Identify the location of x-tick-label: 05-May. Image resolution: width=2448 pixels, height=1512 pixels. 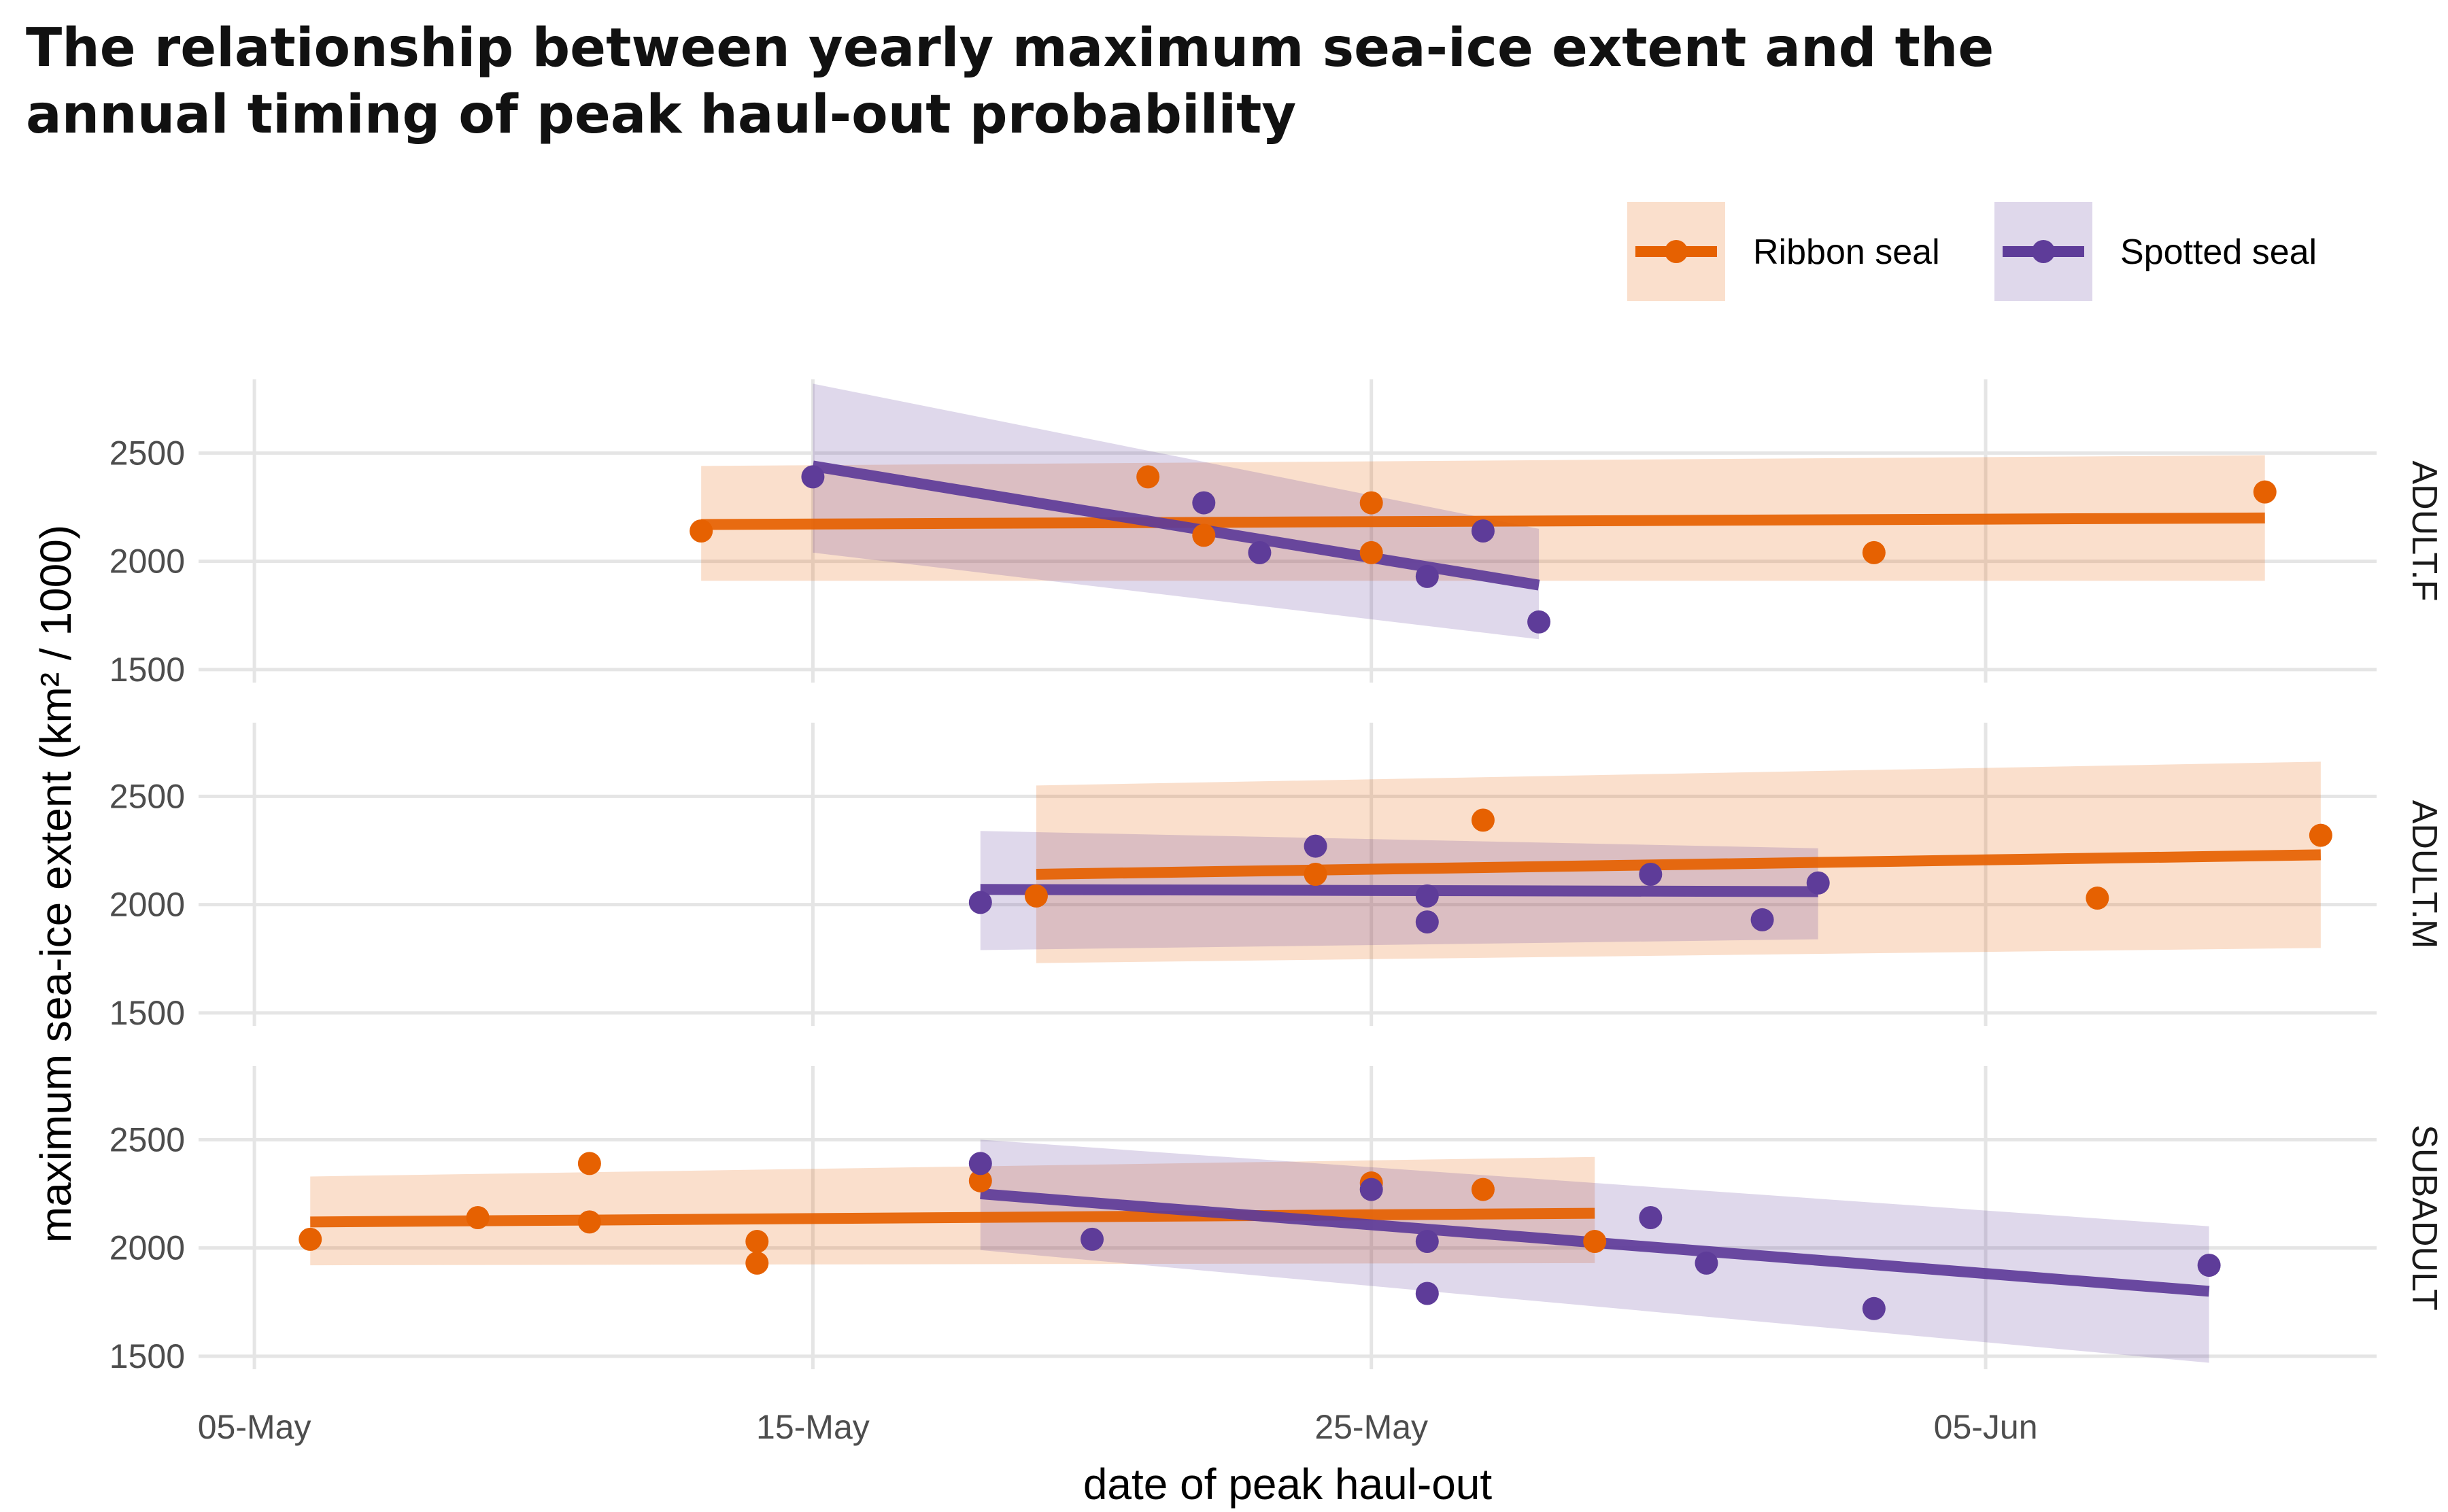
(255, 1427).